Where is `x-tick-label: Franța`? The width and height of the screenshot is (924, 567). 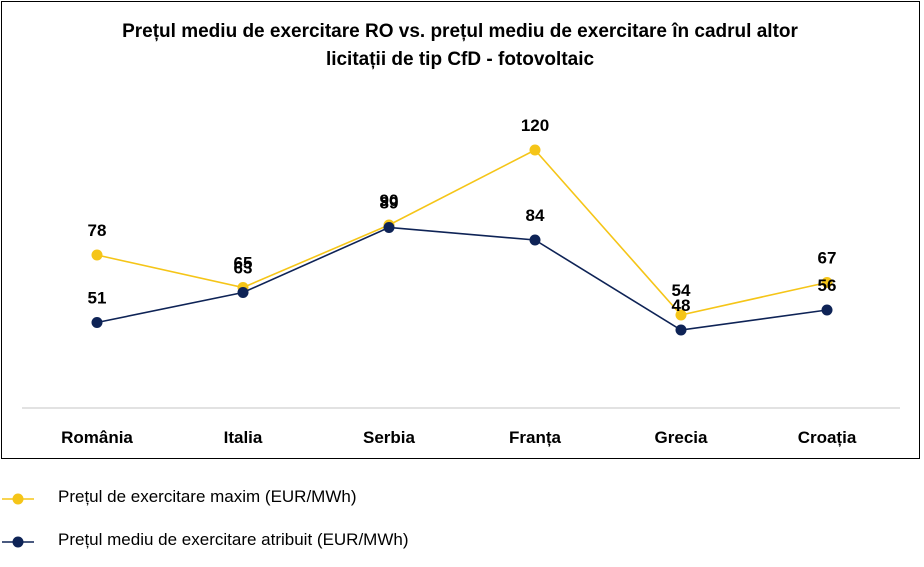 x-tick-label: Franța is located at coordinates (535, 437).